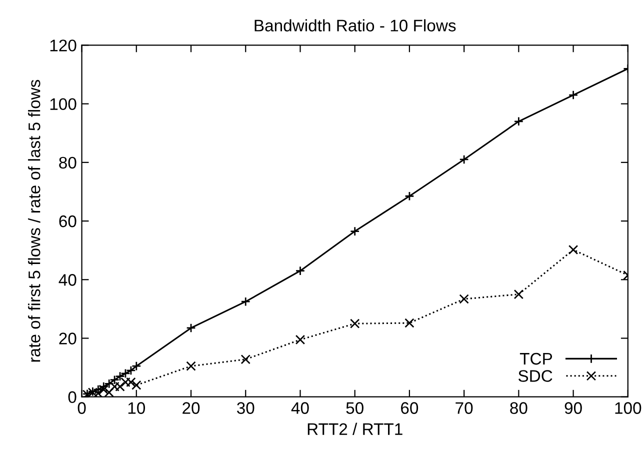 This screenshot has height=452, width=644. I want to click on x-tick-label: 90, so click(573, 408).